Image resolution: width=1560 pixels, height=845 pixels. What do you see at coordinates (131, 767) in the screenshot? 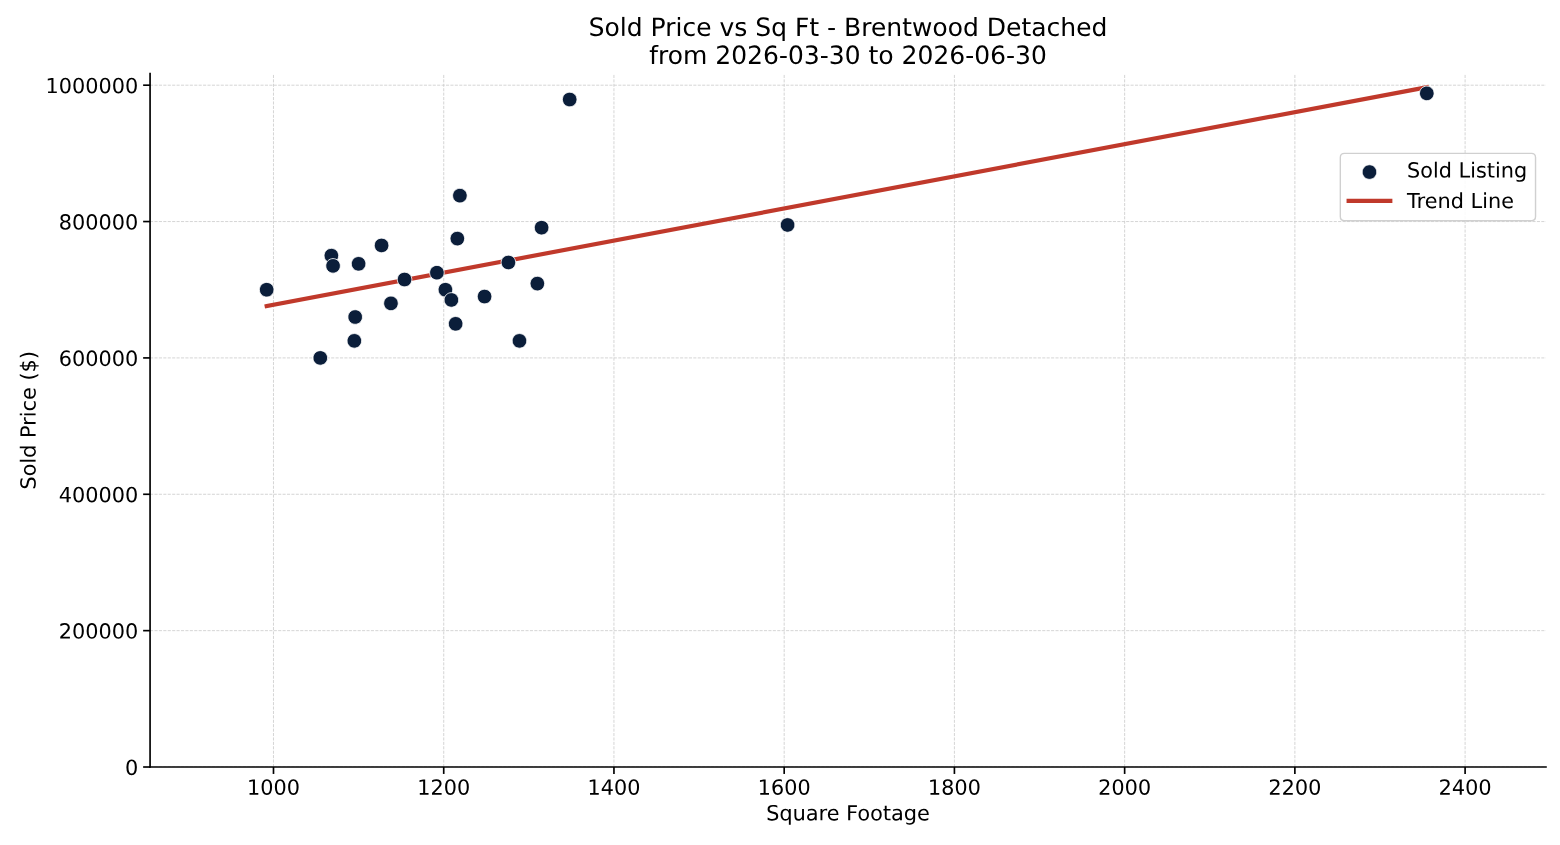
I see `y-tick-label: 0` at bounding box center [131, 767].